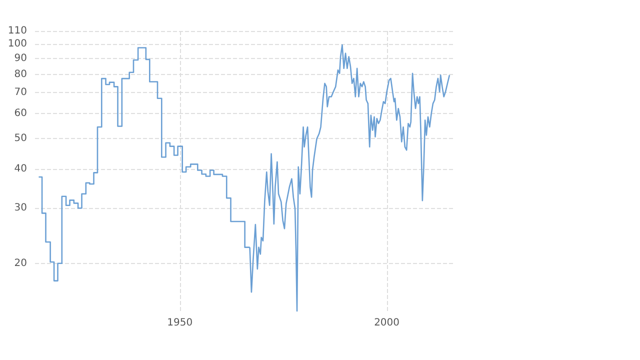 Image resolution: width=640 pixels, height=360 pixels. Describe the element at coordinates (20, 168) in the screenshot. I see `y-tick-label: 40` at that location.